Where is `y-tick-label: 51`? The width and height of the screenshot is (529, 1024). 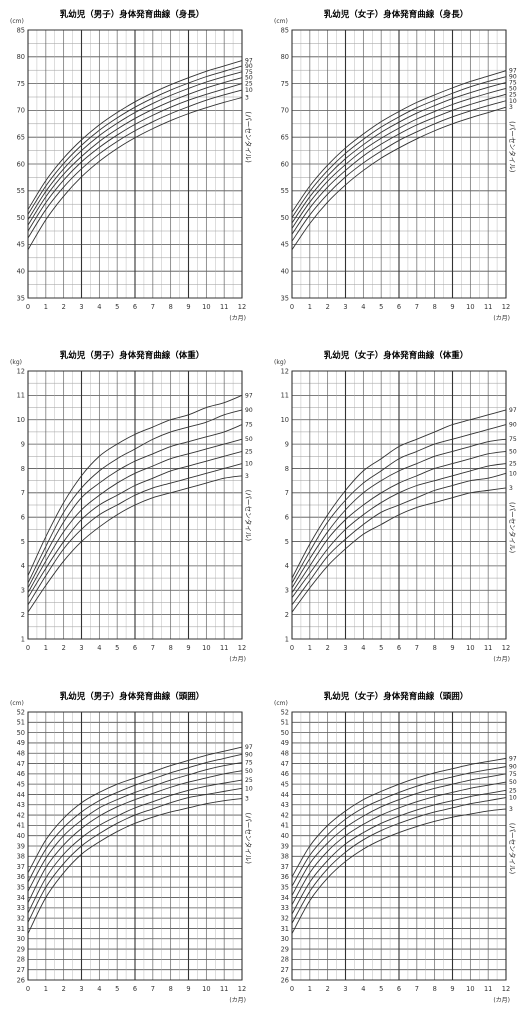
y-tick-label: 51 is located at coordinates (285, 723).